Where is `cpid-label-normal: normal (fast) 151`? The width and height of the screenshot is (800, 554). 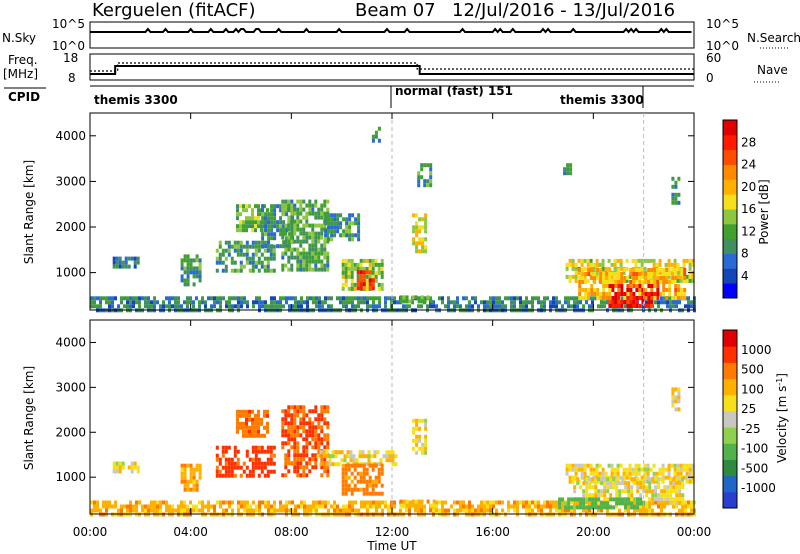 cpid-label-normal: normal (fast) 151 is located at coordinates (454, 91).